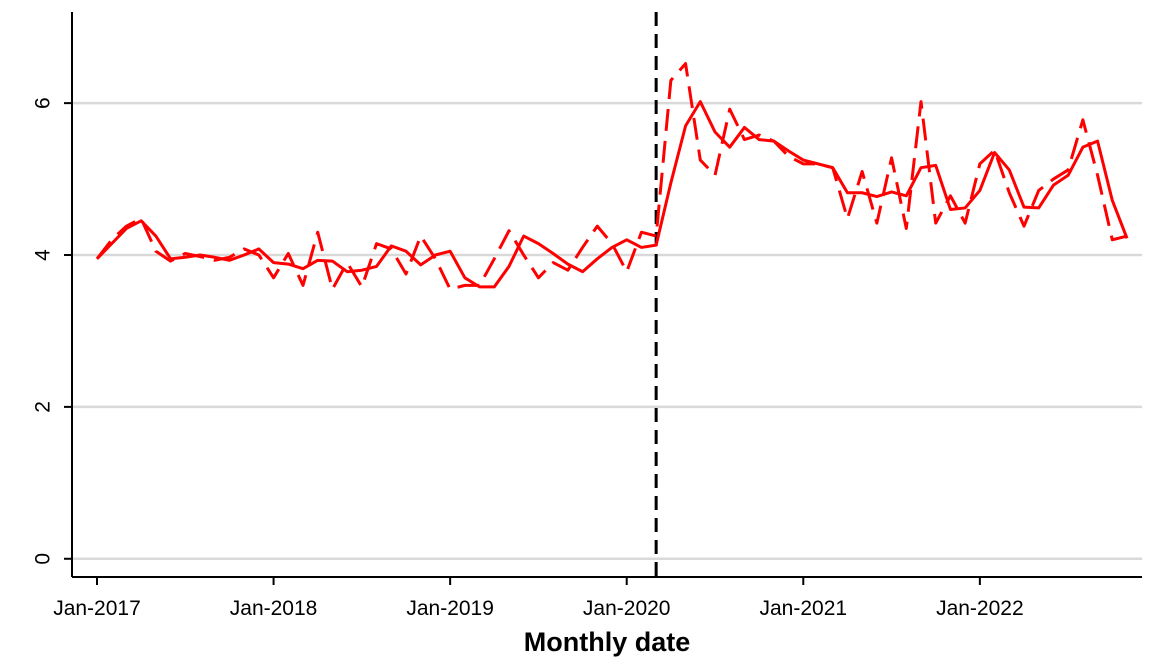 This screenshot has width=1158, height=663. What do you see at coordinates (607, 642) in the screenshot?
I see `x-axis-label: Monthly date` at bounding box center [607, 642].